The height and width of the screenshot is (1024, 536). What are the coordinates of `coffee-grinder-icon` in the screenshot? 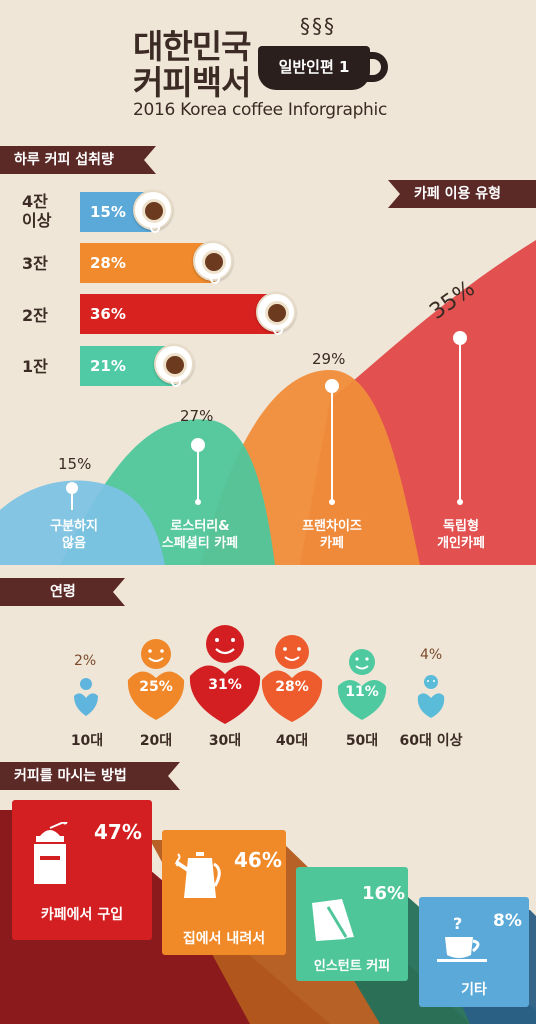 It's located at (51, 853).